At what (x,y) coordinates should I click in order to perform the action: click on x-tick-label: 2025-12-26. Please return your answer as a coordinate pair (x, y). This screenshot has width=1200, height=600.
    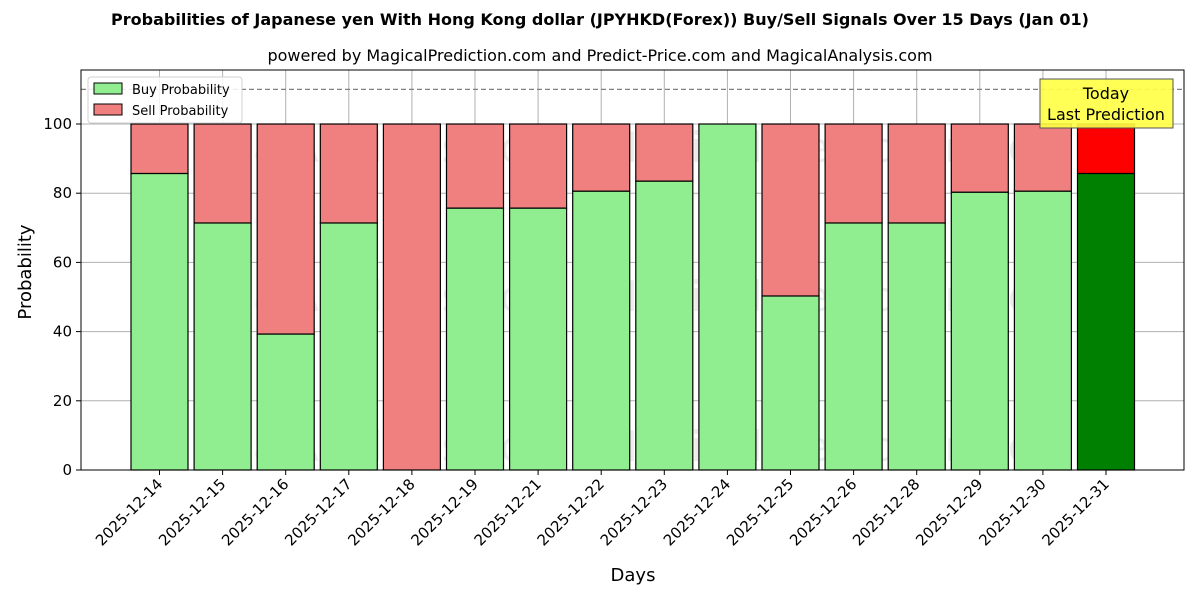
    Looking at the image, I should click on (823, 512).